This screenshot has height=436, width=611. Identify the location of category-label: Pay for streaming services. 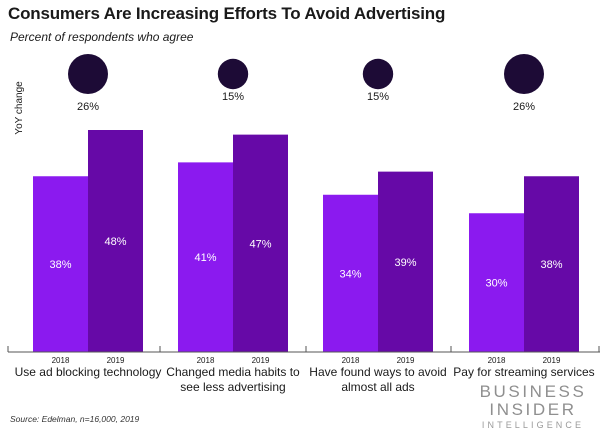
(523, 372).